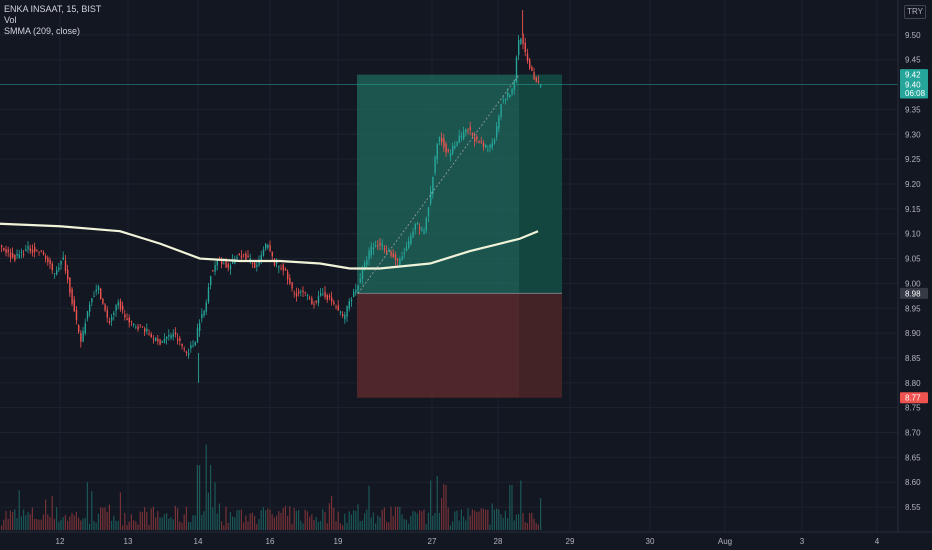  Describe the element at coordinates (915, 12) in the screenshot. I see `currency-badge: TRY` at that location.